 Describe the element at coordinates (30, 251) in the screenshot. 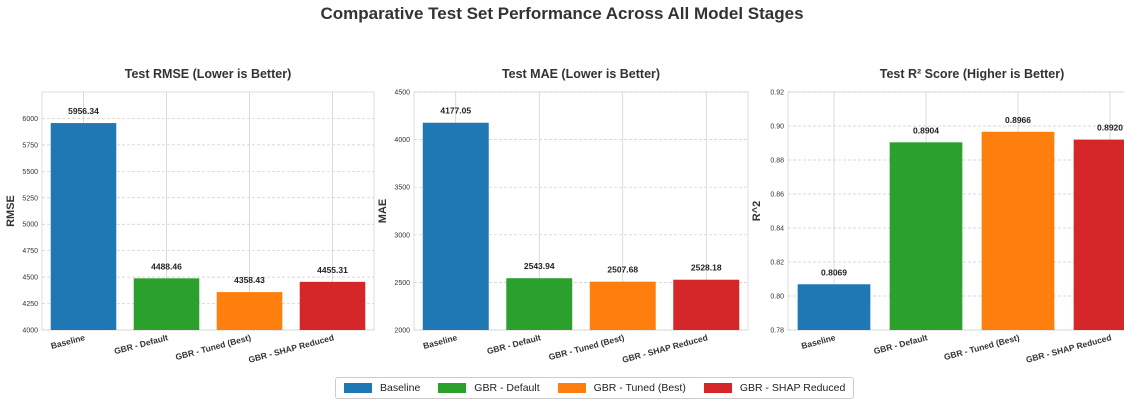

I see `y-tick-label: 4750` at that location.